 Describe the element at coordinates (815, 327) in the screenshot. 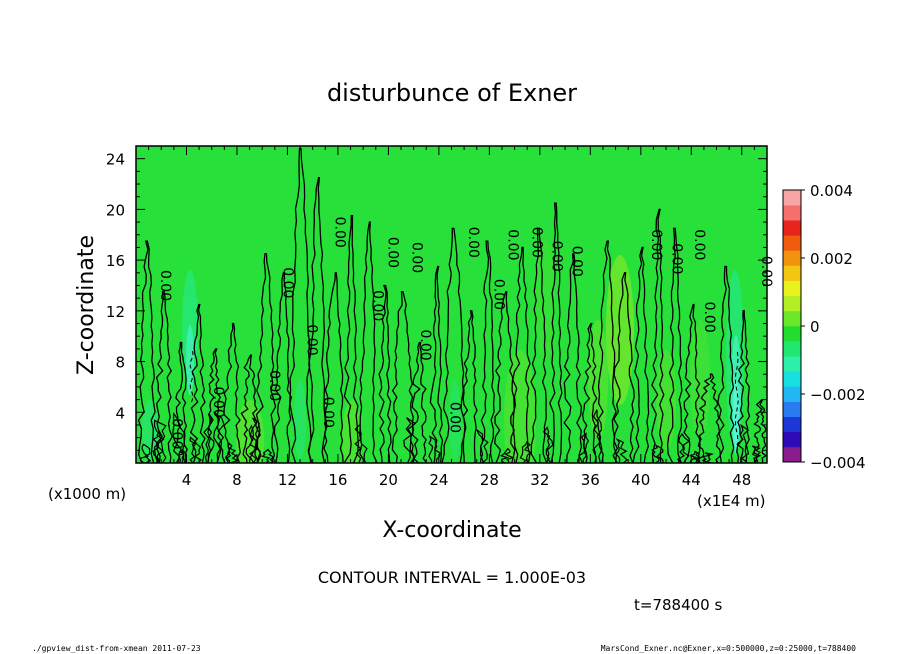

I see `colorbar-tick-label: 0` at that location.